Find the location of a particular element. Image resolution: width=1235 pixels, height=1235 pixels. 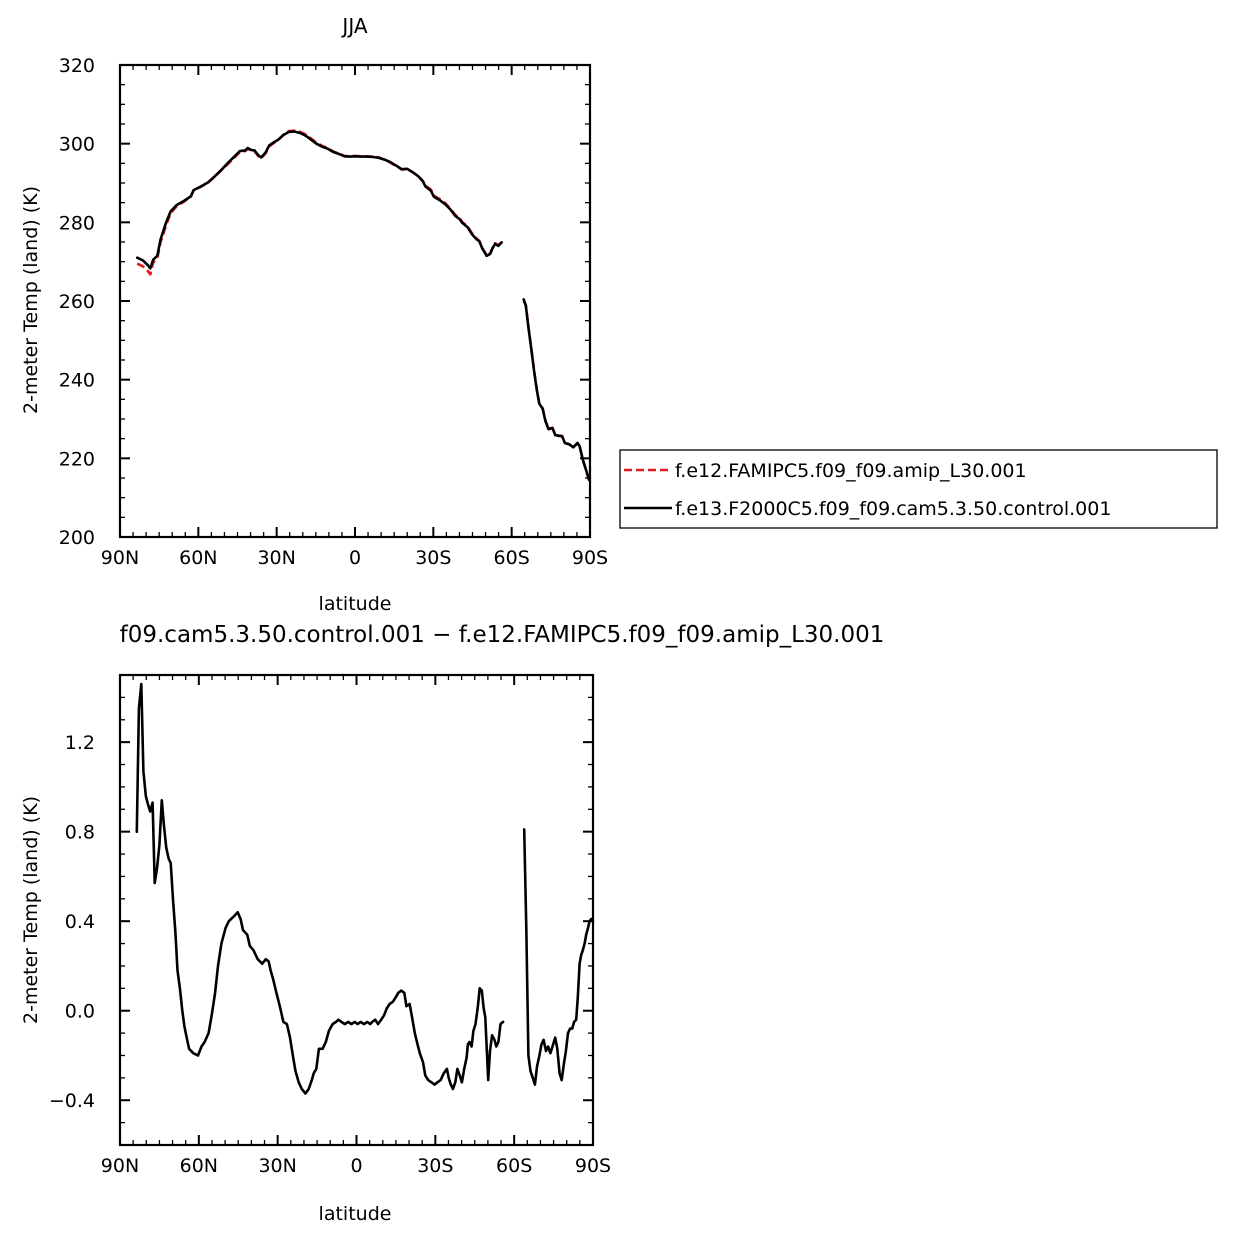

chart-bottom-x-tick-label: 90S is located at coordinates (593, 1166).